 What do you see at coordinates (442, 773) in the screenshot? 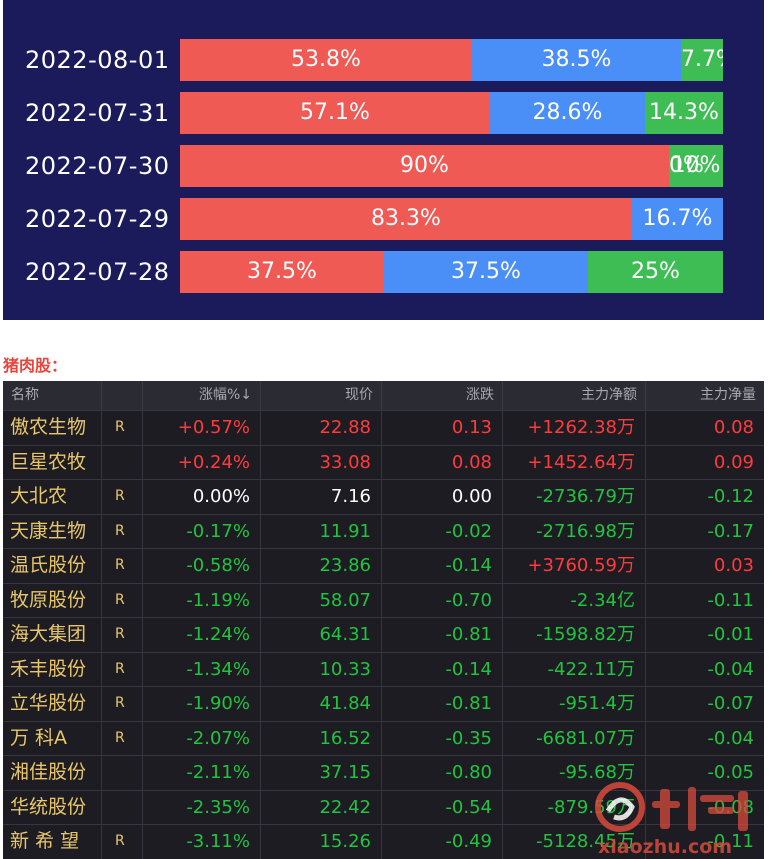
I see `change-cell: -0.80` at bounding box center [442, 773].